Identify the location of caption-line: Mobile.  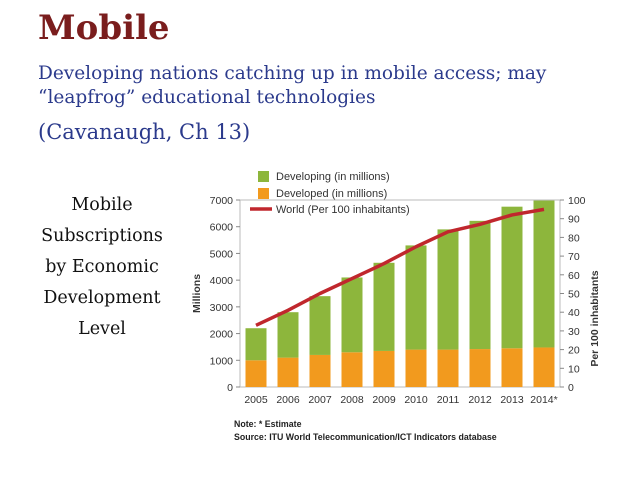
(102, 205).